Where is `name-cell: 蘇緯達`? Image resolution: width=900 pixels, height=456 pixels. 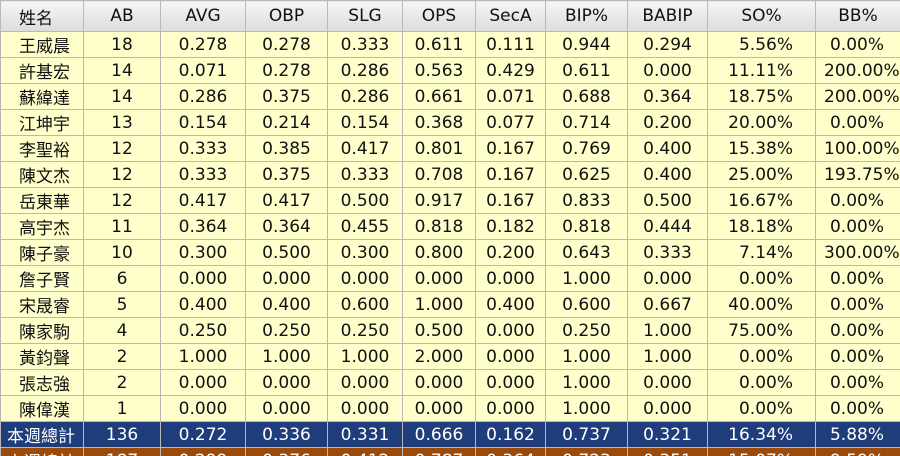
name-cell: 蘇緯達 is located at coordinates (42, 96).